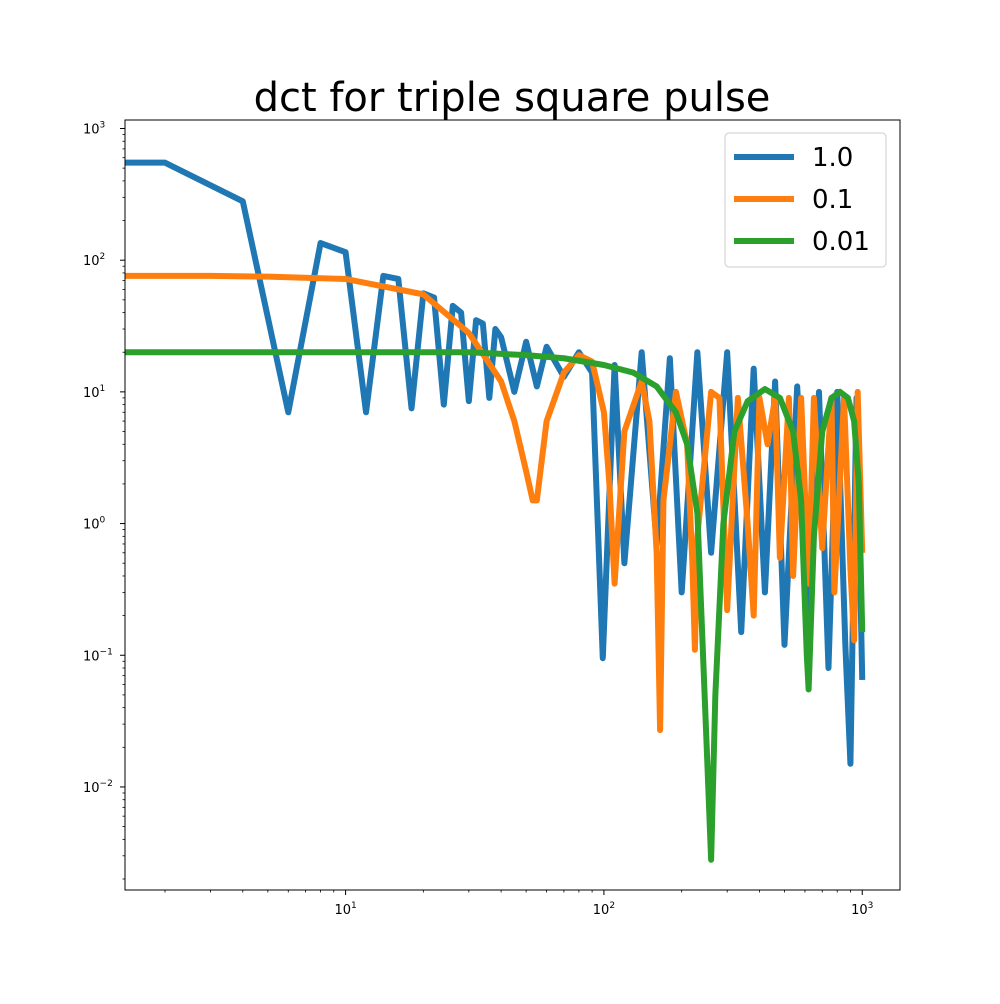 The width and height of the screenshot is (1000, 1004). I want to click on legend: 1.0 0.1 0.01, so click(805, 200).